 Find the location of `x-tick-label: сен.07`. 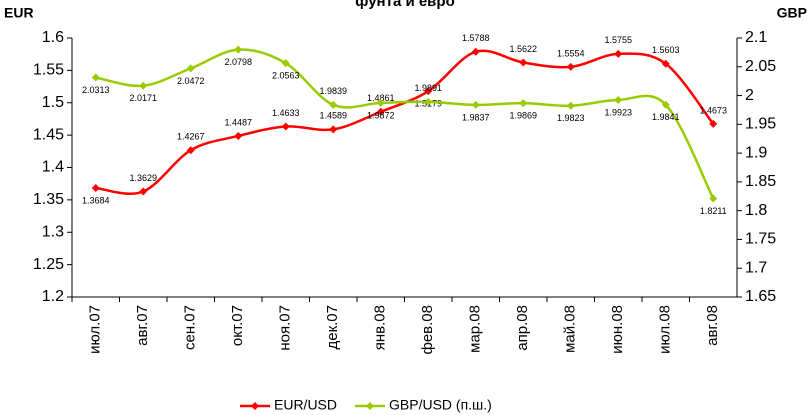

x-tick-label: сен.07 is located at coordinates (190, 327).